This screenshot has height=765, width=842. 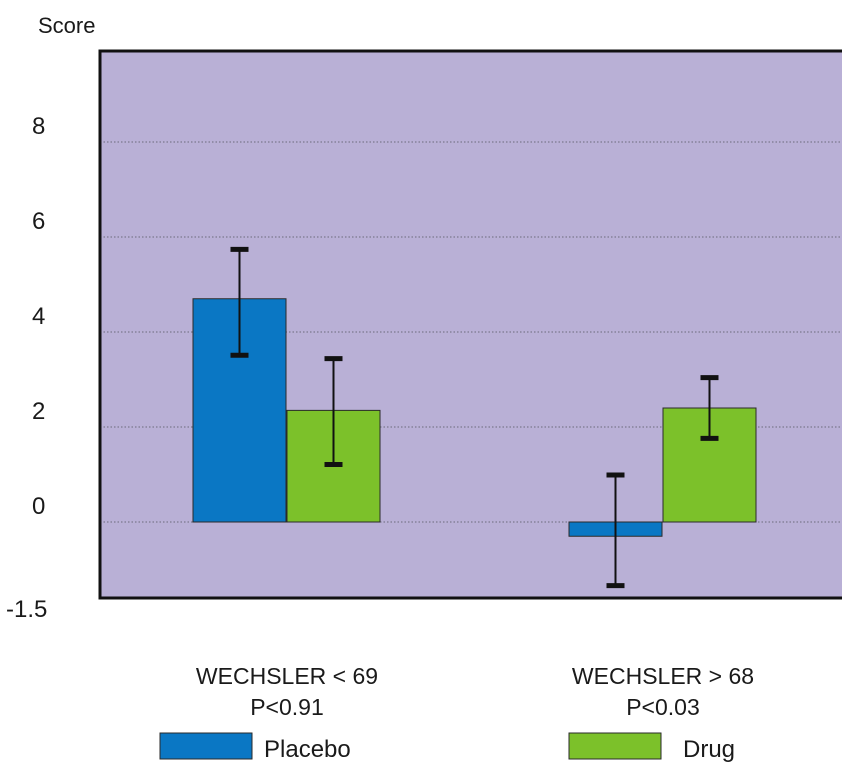 I want to click on category-label: WECHSLER < 69, so click(x=287, y=676).